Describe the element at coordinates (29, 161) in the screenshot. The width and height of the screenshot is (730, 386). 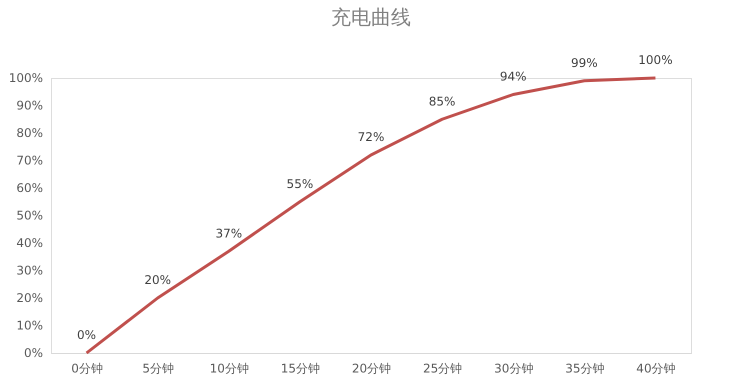
I see `y-tick-label: 70%` at that location.